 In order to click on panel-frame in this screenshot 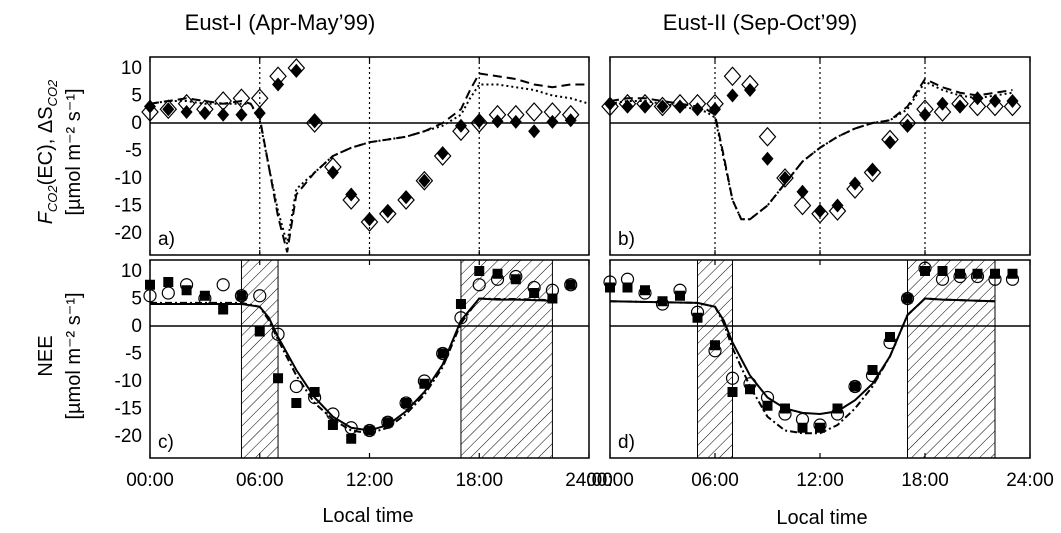, I will do `click(820, 156)`.